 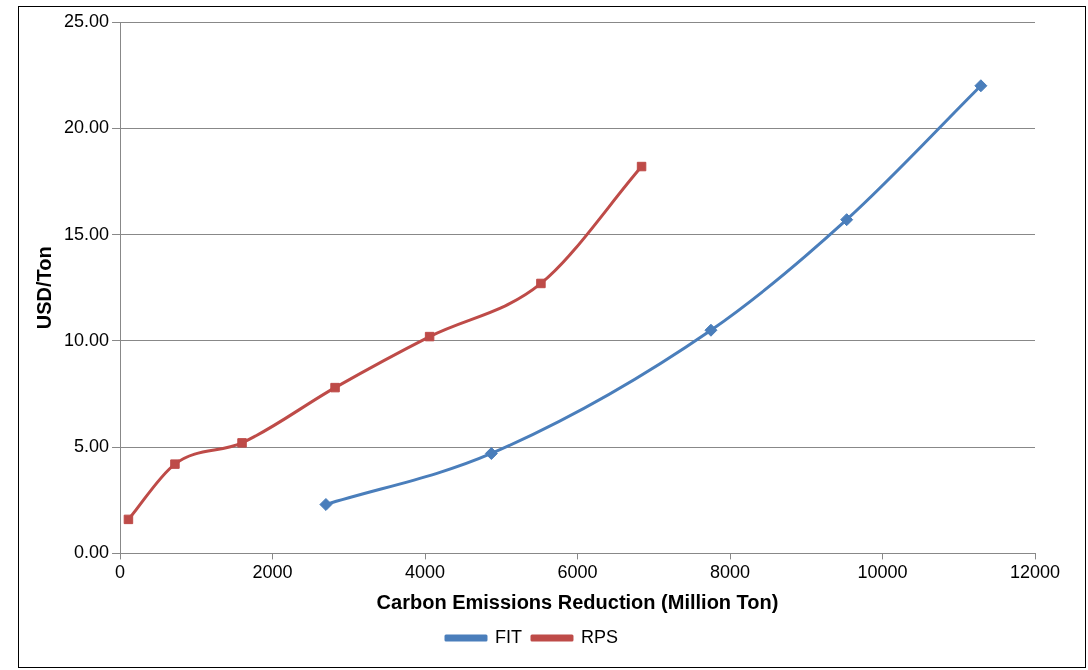 I want to click on y-axis-title: USD/Ton, so click(x=43, y=288).